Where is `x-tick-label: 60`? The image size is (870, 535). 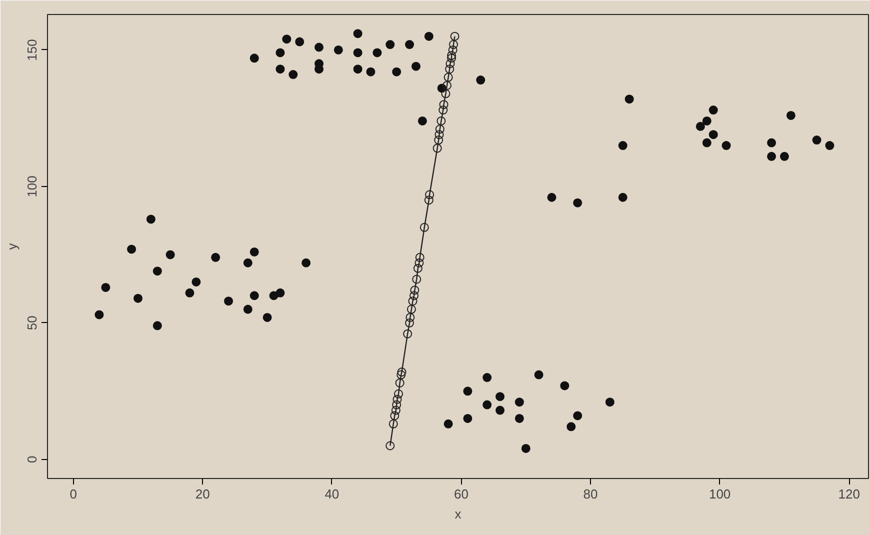 x-tick-label: 60 is located at coordinates (461, 494).